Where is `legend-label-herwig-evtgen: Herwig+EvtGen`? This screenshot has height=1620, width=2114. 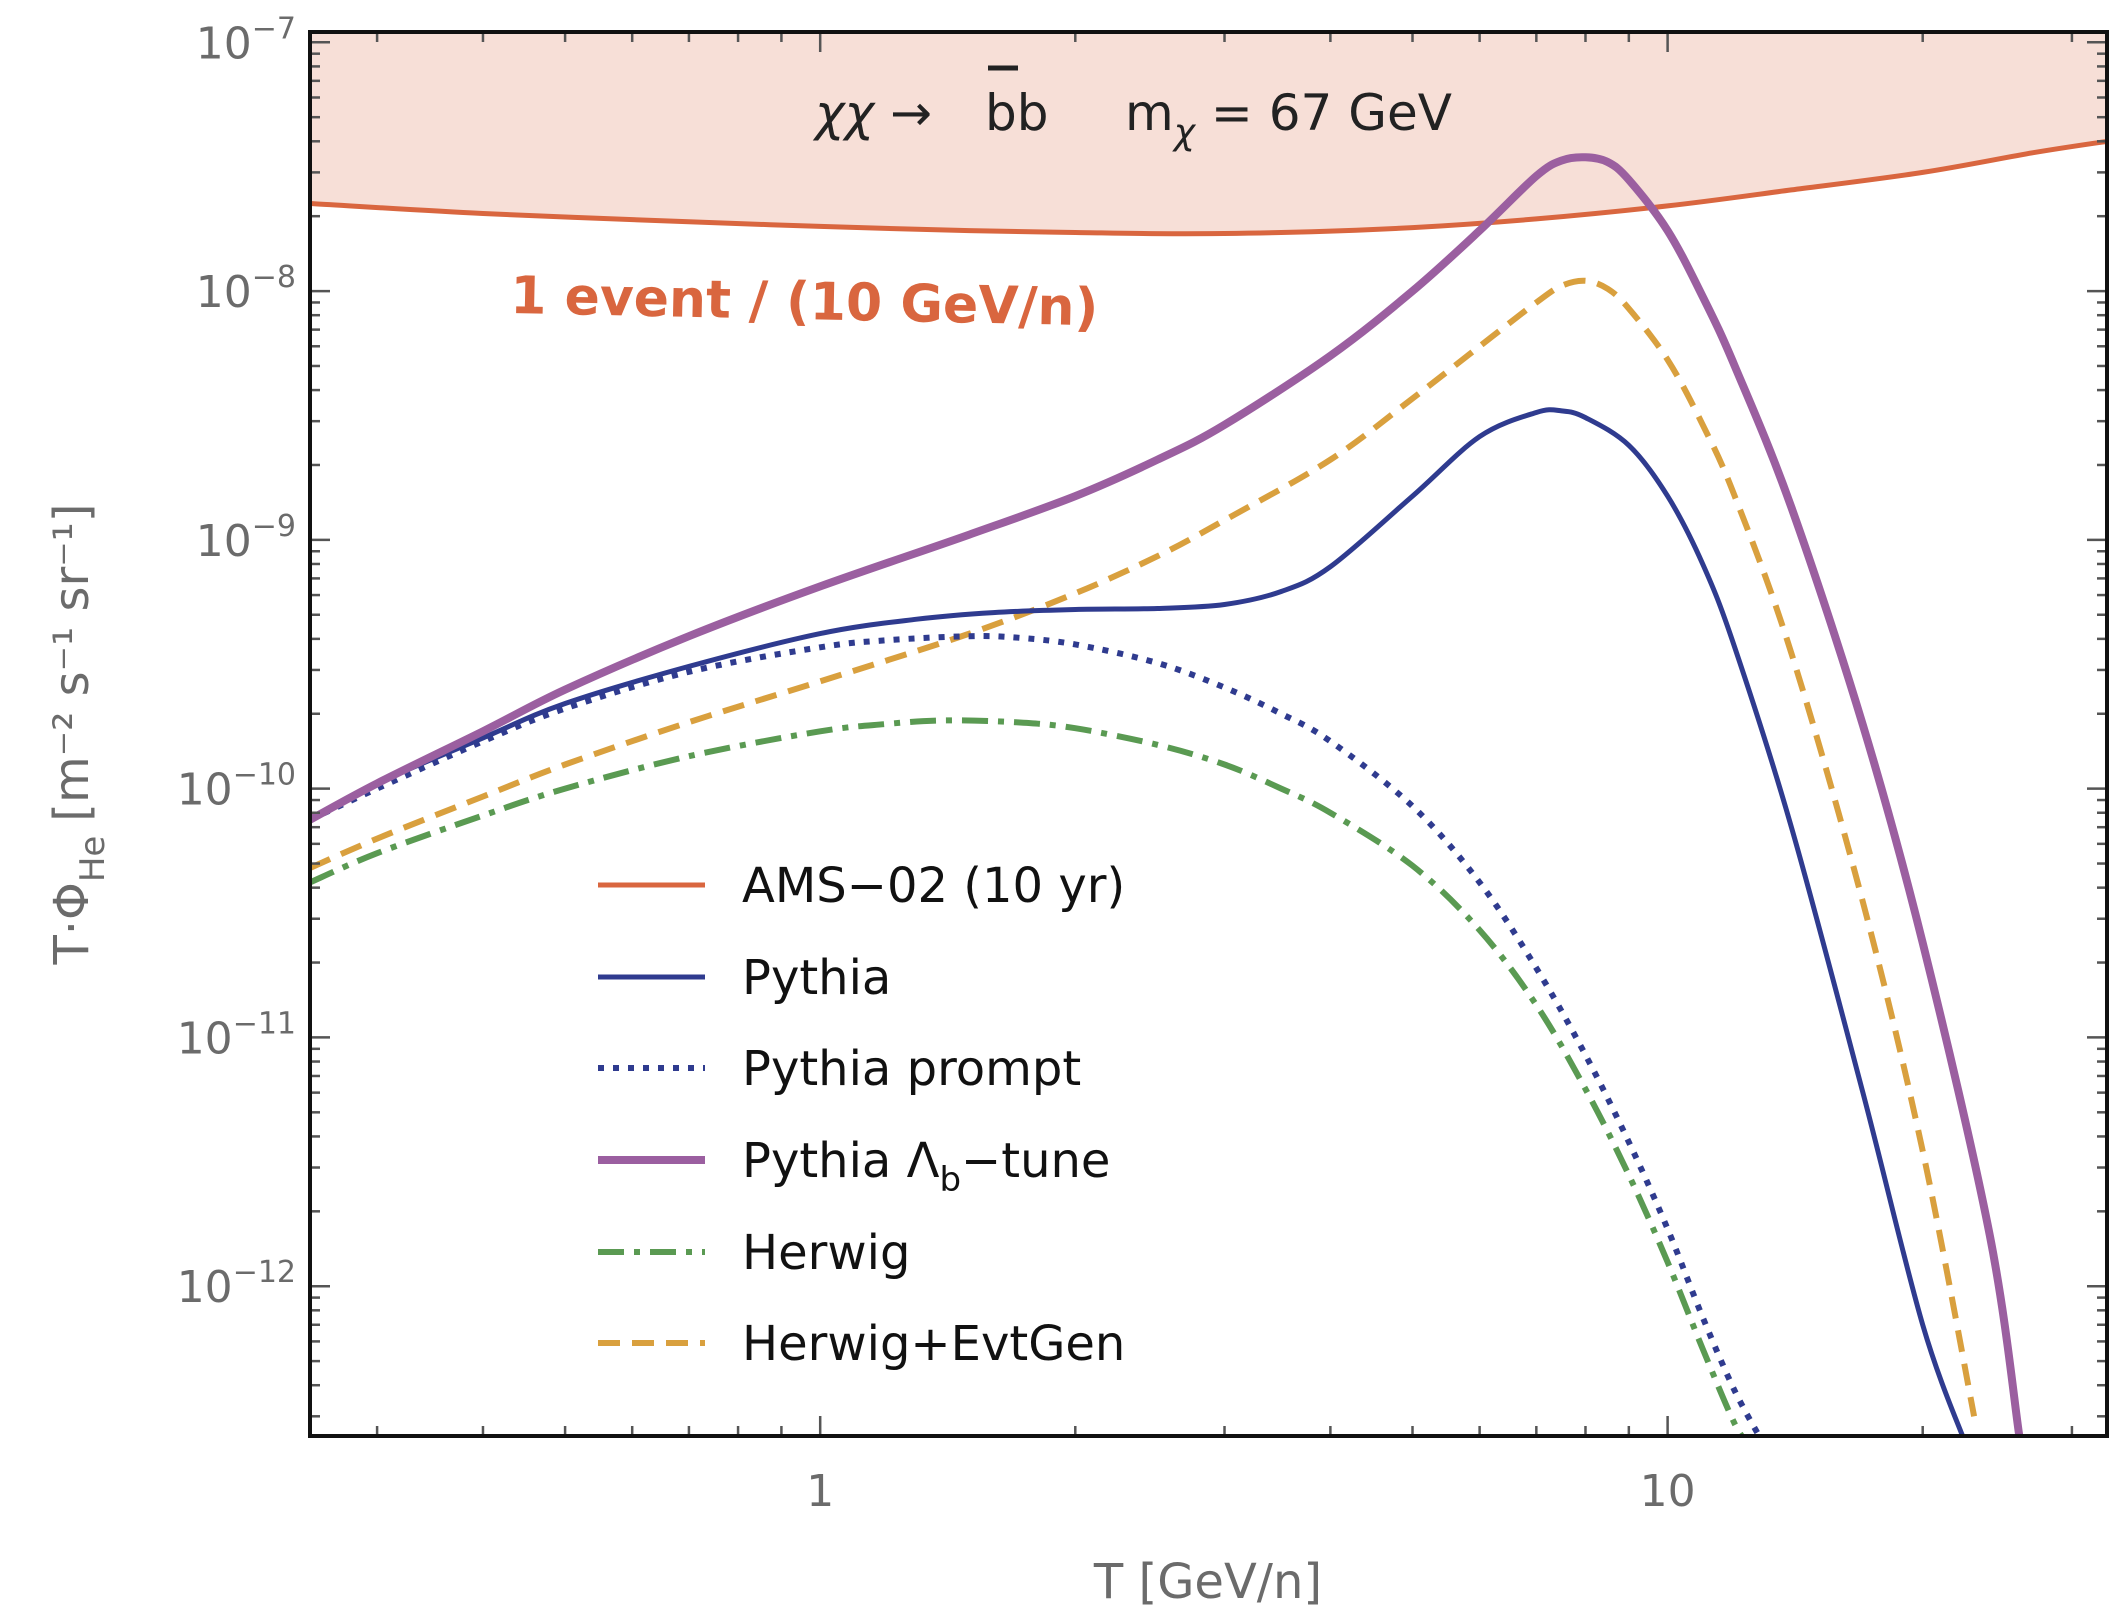
legend-label-herwig-evtgen: Herwig+EvtGen is located at coordinates (933, 1344).